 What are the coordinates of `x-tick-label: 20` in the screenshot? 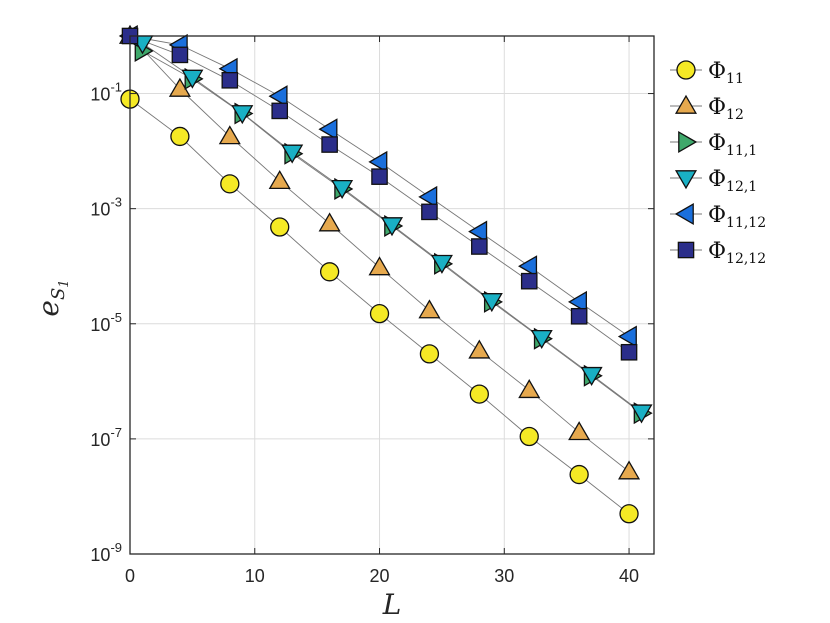 It's located at (380, 576).